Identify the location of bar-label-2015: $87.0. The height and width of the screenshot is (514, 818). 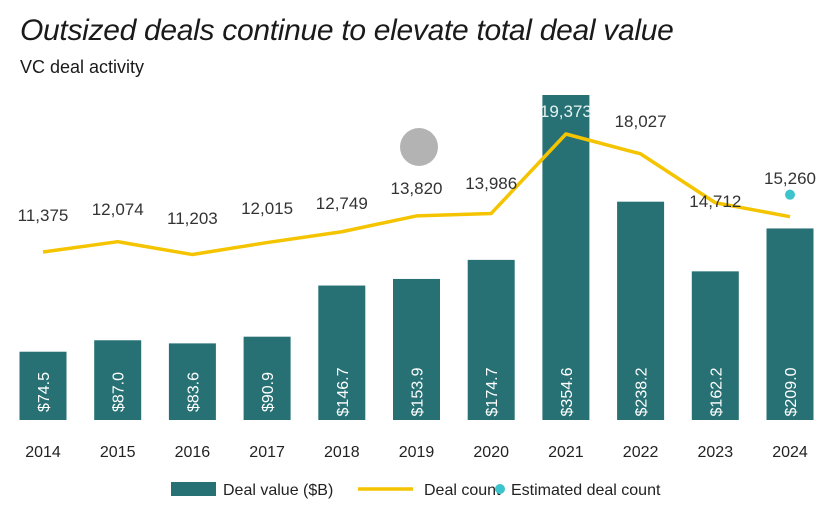
(119, 392).